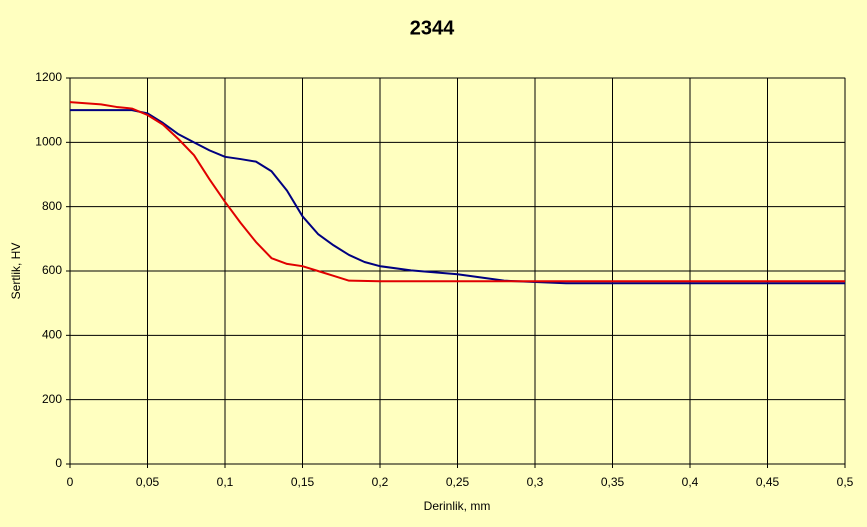 Image resolution: width=867 pixels, height=527 pixels. I want to click on x-tick-label: 0,15, so click(303, 482).